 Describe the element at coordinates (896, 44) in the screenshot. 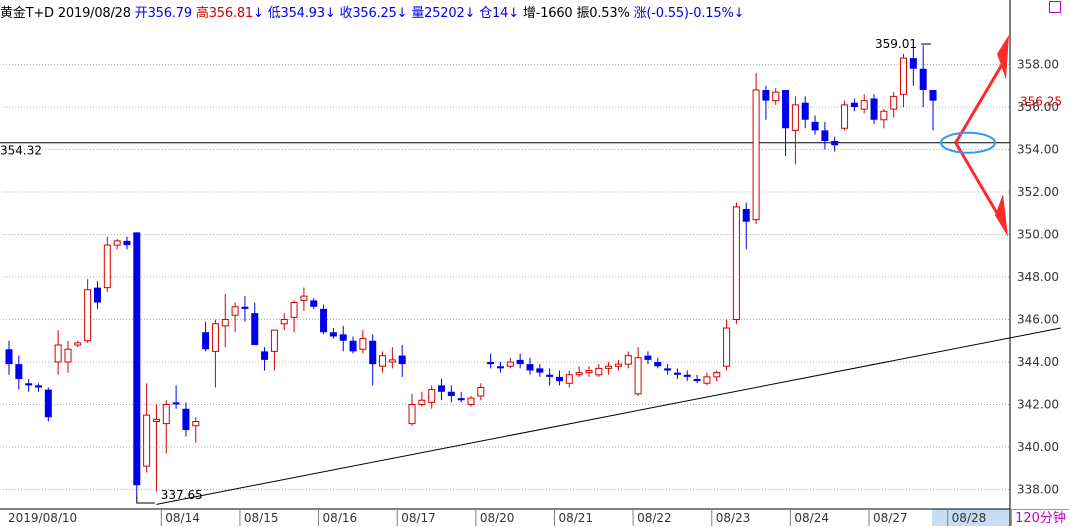

I see `max-annotation-label: 359.01` at that location.